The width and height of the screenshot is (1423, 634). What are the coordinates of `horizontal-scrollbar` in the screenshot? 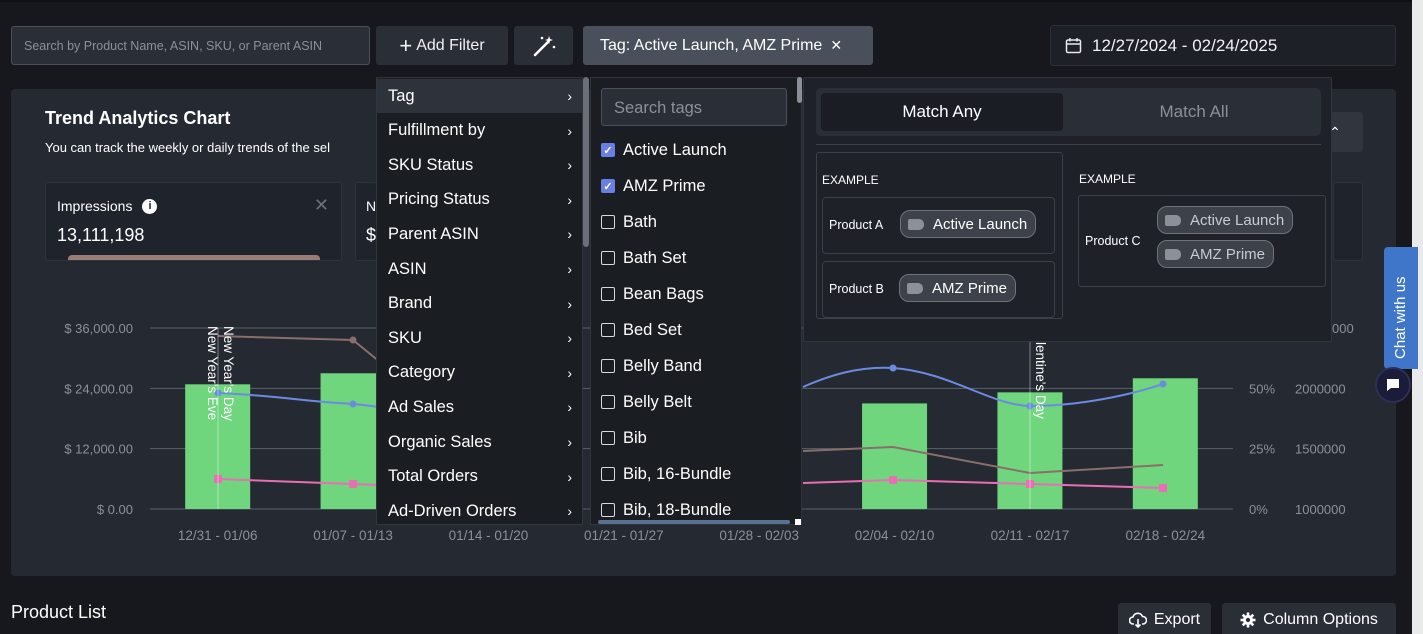 It's located at (694, 522).